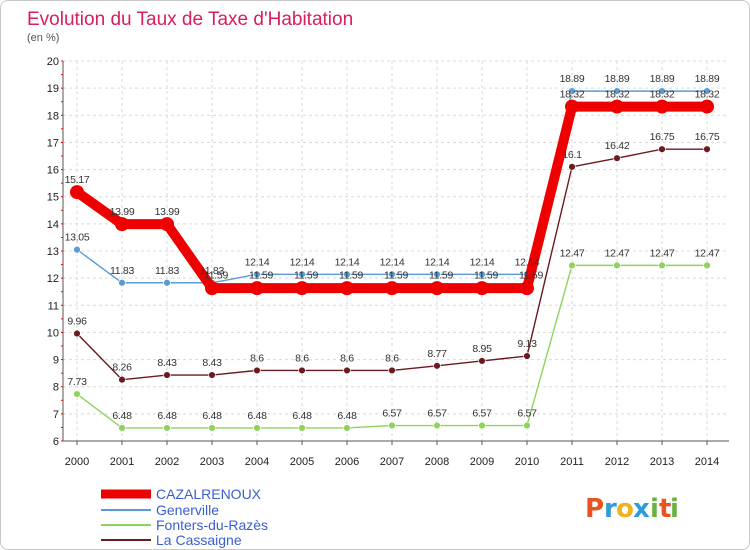  What do you see at coordinates (56, 361) in the screenshot?
I see `y-tick-label: 9` at bounding box center [56, 361].